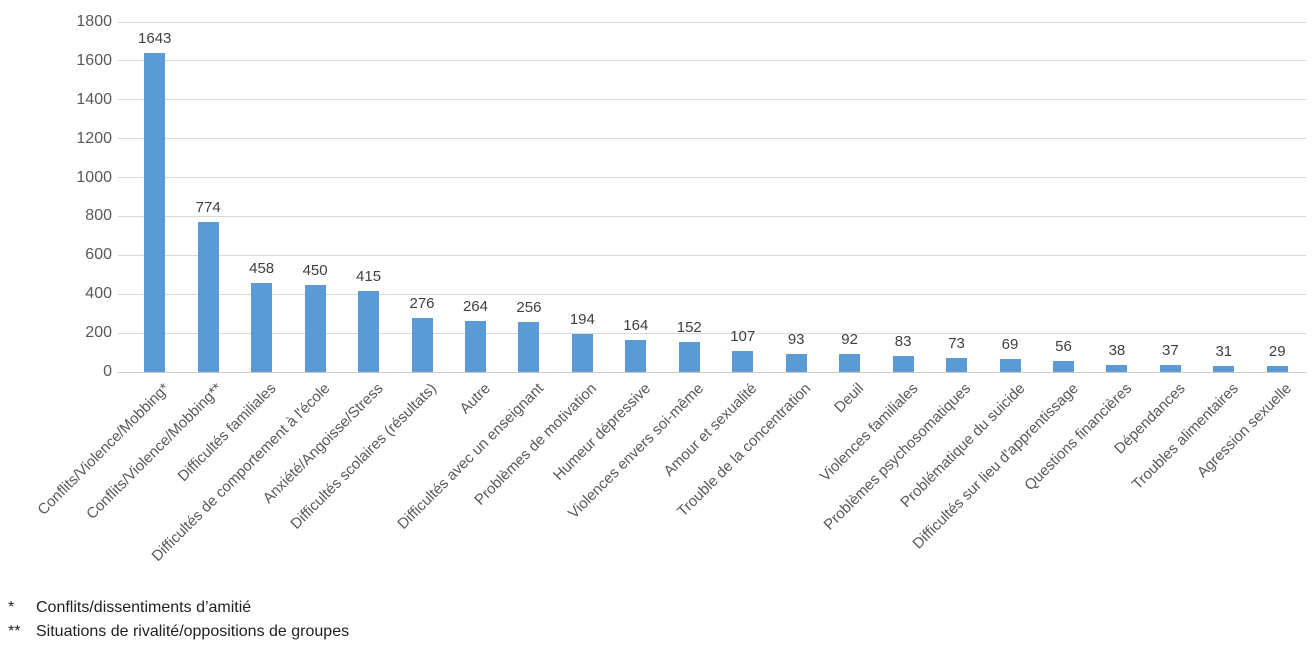 This screenshot has height=656, width=1314. Describe the element at coordinates (98, 255) in the screenshot. I see `y-axis-tick-label: 600` at that location.